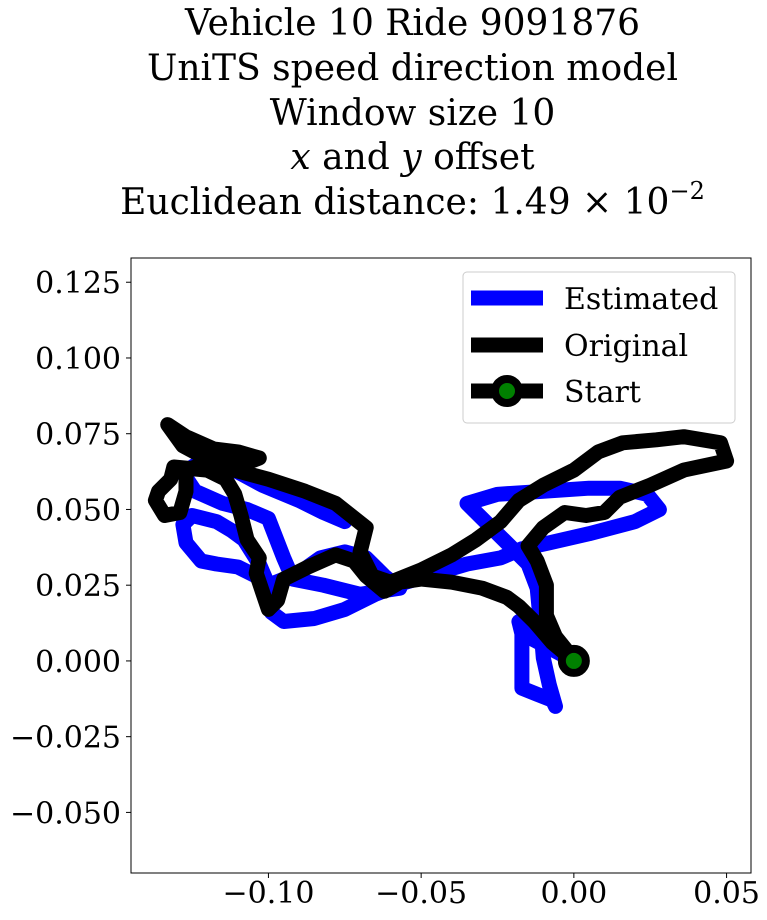  What do you see at coordinates (726, 893) in the screenshot?
I see `x-tick-label: 0.05` at bounding box center [726, 893].